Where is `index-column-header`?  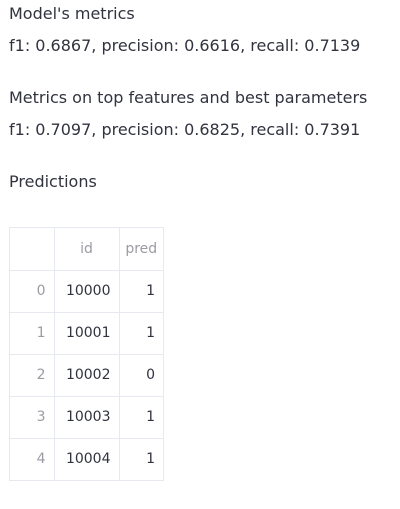
index-column-header is located at coordinates (32, 249).